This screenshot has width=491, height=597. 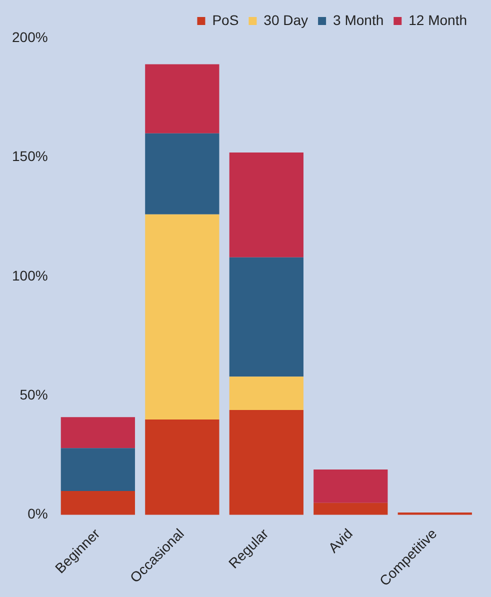 I want to click on legend-label: 30 Day, so click(x=286, y=20).